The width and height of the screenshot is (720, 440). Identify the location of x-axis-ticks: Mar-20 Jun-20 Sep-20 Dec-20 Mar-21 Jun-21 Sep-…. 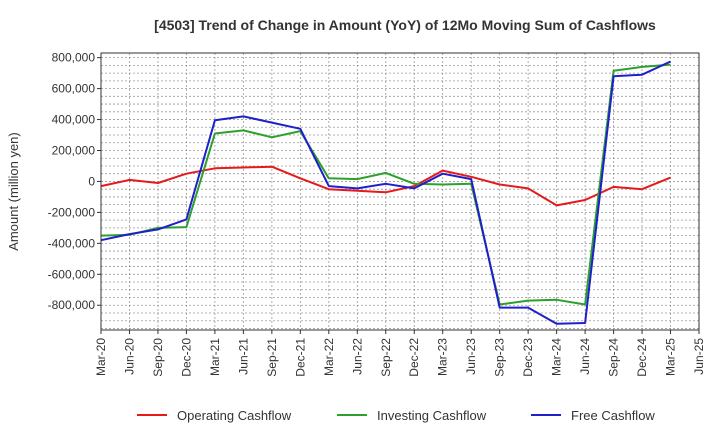
(400, 353).